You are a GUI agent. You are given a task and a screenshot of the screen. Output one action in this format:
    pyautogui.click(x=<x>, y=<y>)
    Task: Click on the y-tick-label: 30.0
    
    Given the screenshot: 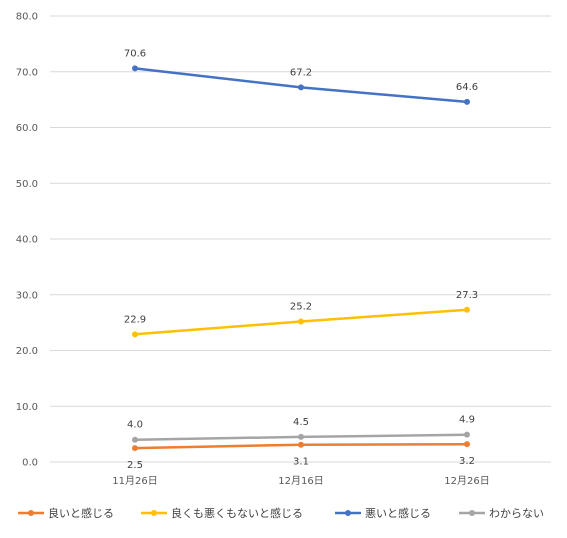 What is the action you would take?
    pyautogui.click(x=27, y=295)
    